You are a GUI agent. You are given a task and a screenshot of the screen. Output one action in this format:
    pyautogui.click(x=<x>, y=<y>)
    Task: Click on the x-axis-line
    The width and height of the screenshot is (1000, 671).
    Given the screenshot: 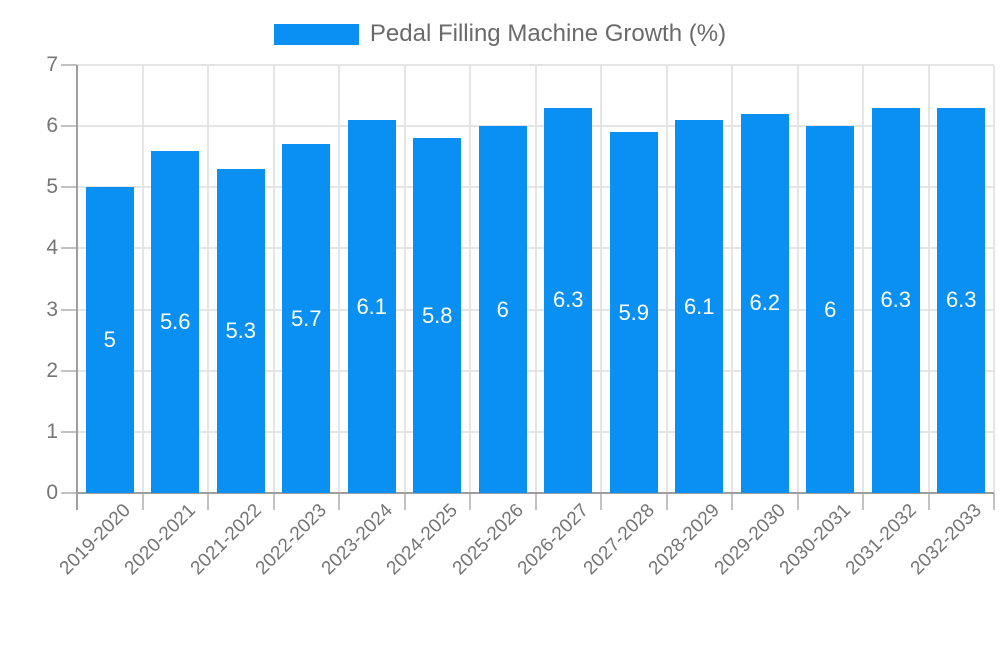 What is the action you would take?
    pyautogui.click(x=535, y=493)
    